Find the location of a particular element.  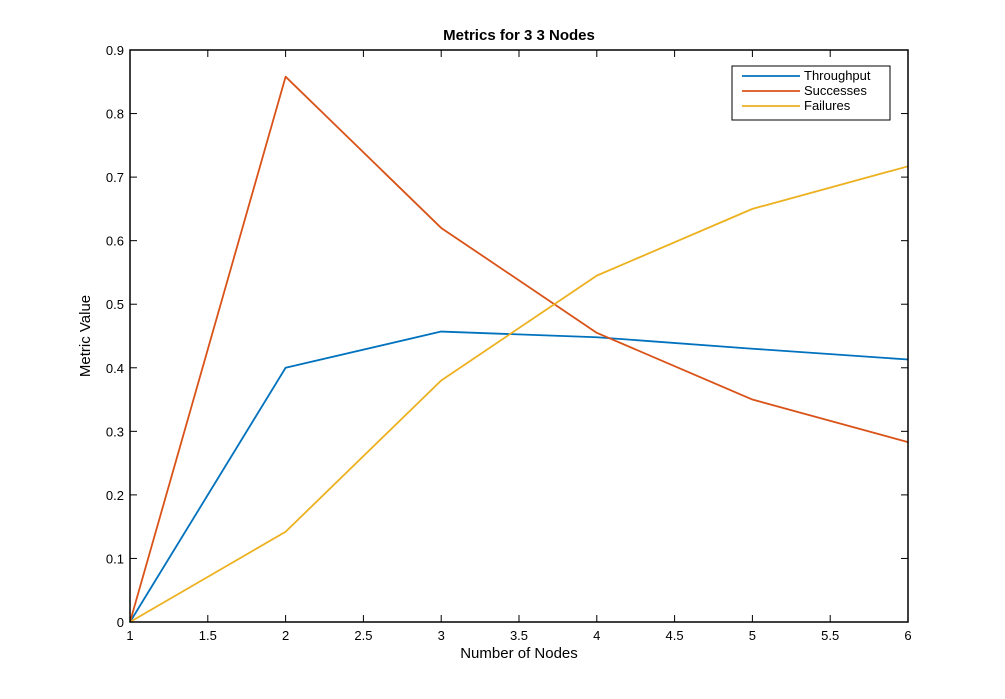

chart-title: Metrics for 3 3 Nodes is located at coordinates (519, 35).